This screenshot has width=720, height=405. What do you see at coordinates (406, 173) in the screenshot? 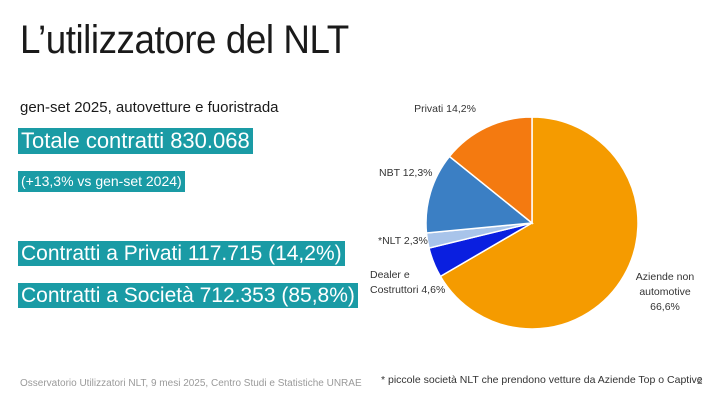
I see `slice-nbt-label: NBT 12,3%` at bounding box center [406, 173].